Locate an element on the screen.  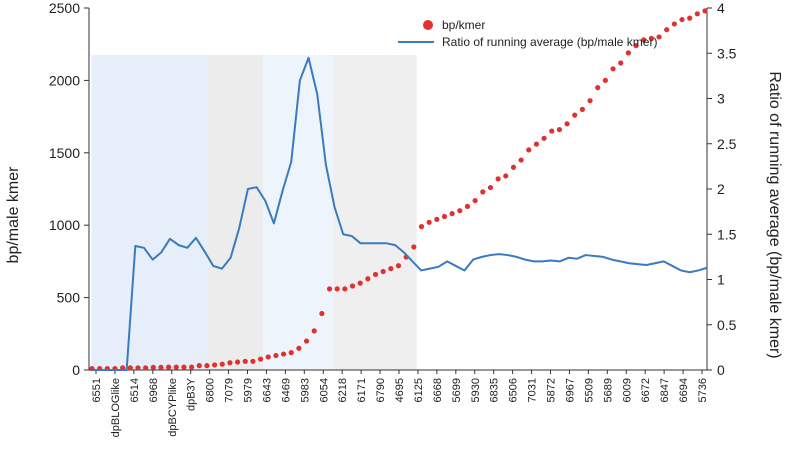
x-tick-label: 6171 is located at coordinates (362, 390).